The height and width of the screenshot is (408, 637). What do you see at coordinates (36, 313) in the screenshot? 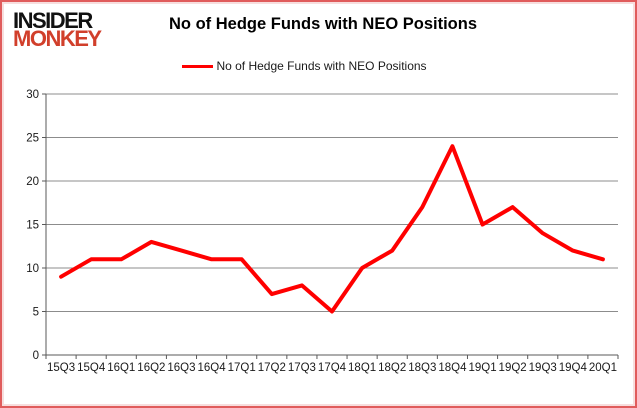
I see `y-tick-label: 5` at bounding box center [36, 313].